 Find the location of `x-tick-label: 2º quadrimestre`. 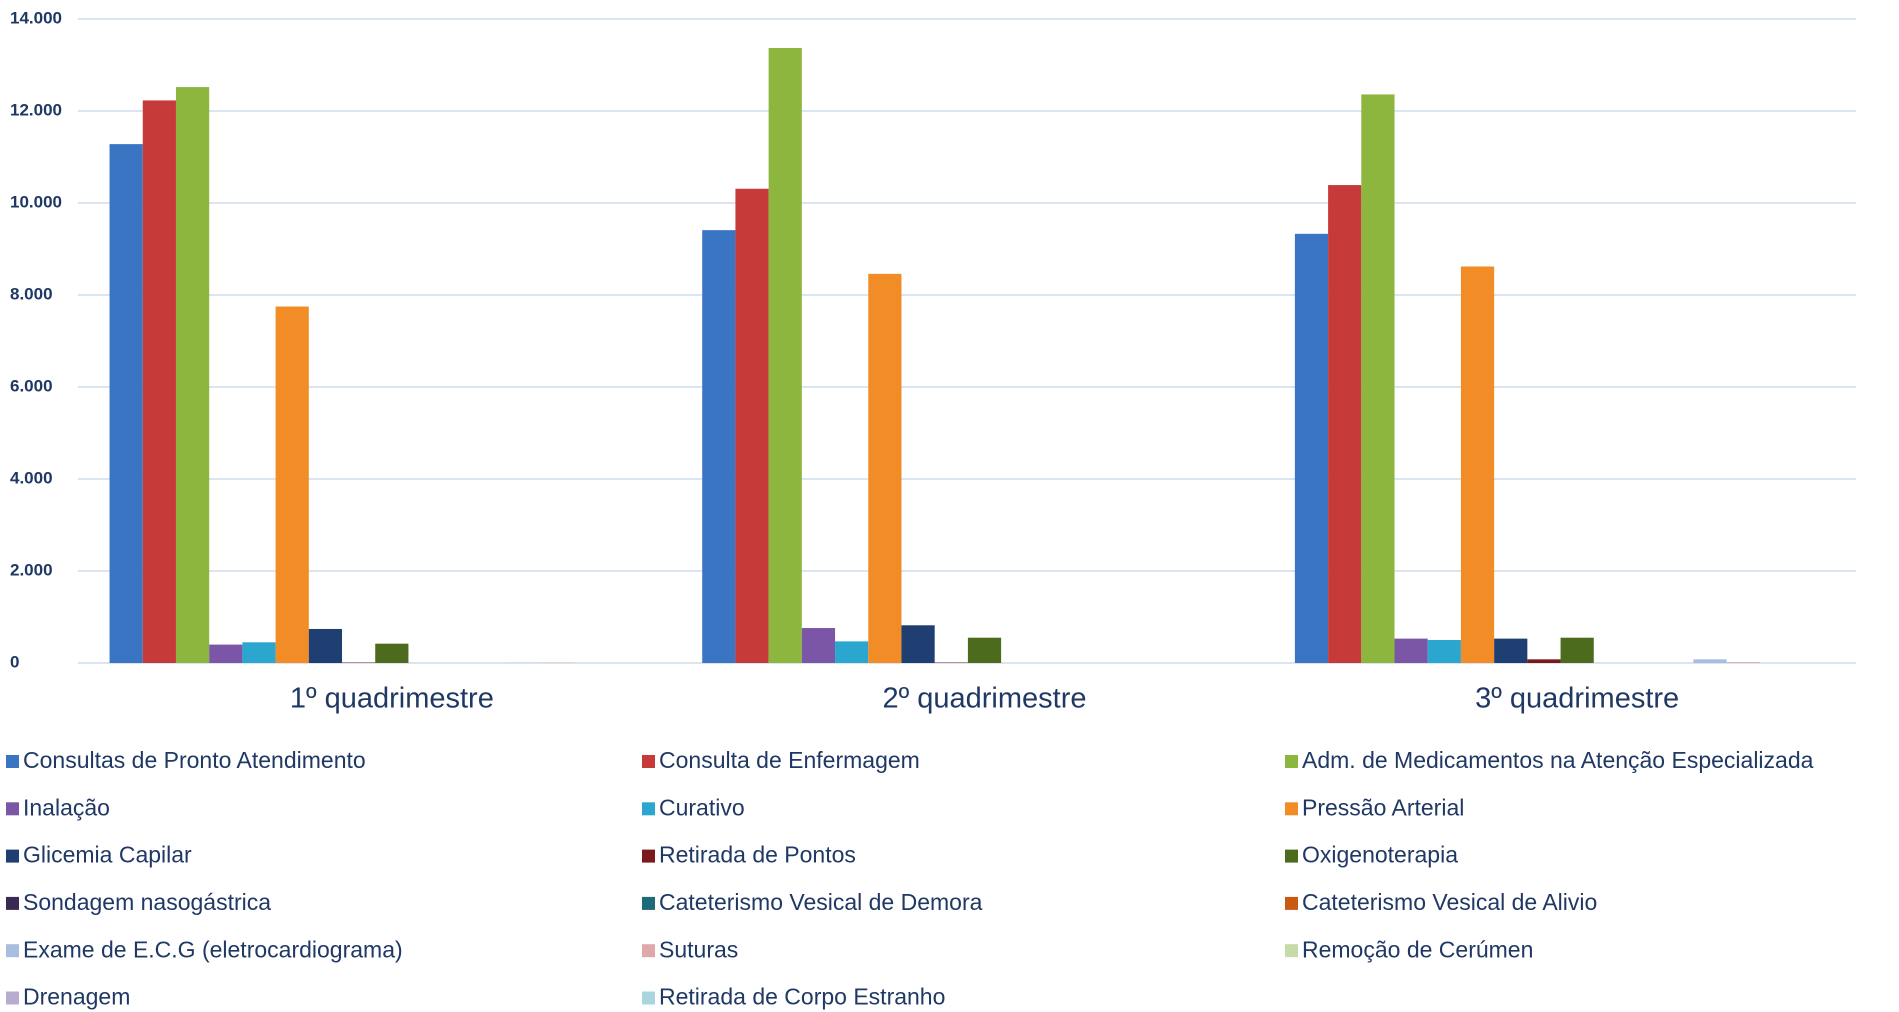

x-tick-label: 2º quadrimestre is located at coordinates (984, 699).